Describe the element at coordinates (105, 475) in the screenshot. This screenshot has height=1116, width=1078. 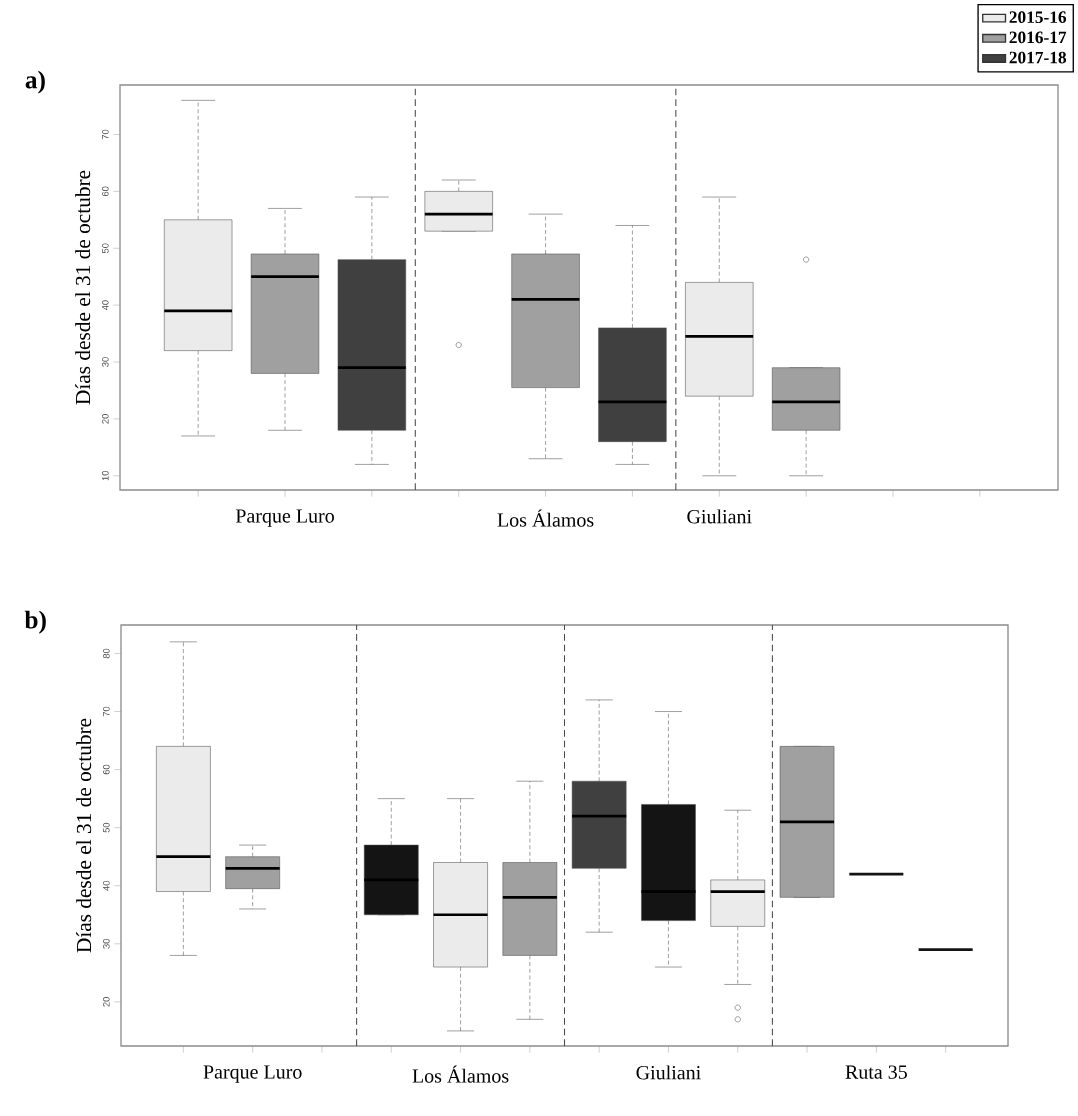
I see `y-tick-label: 10` at that location.